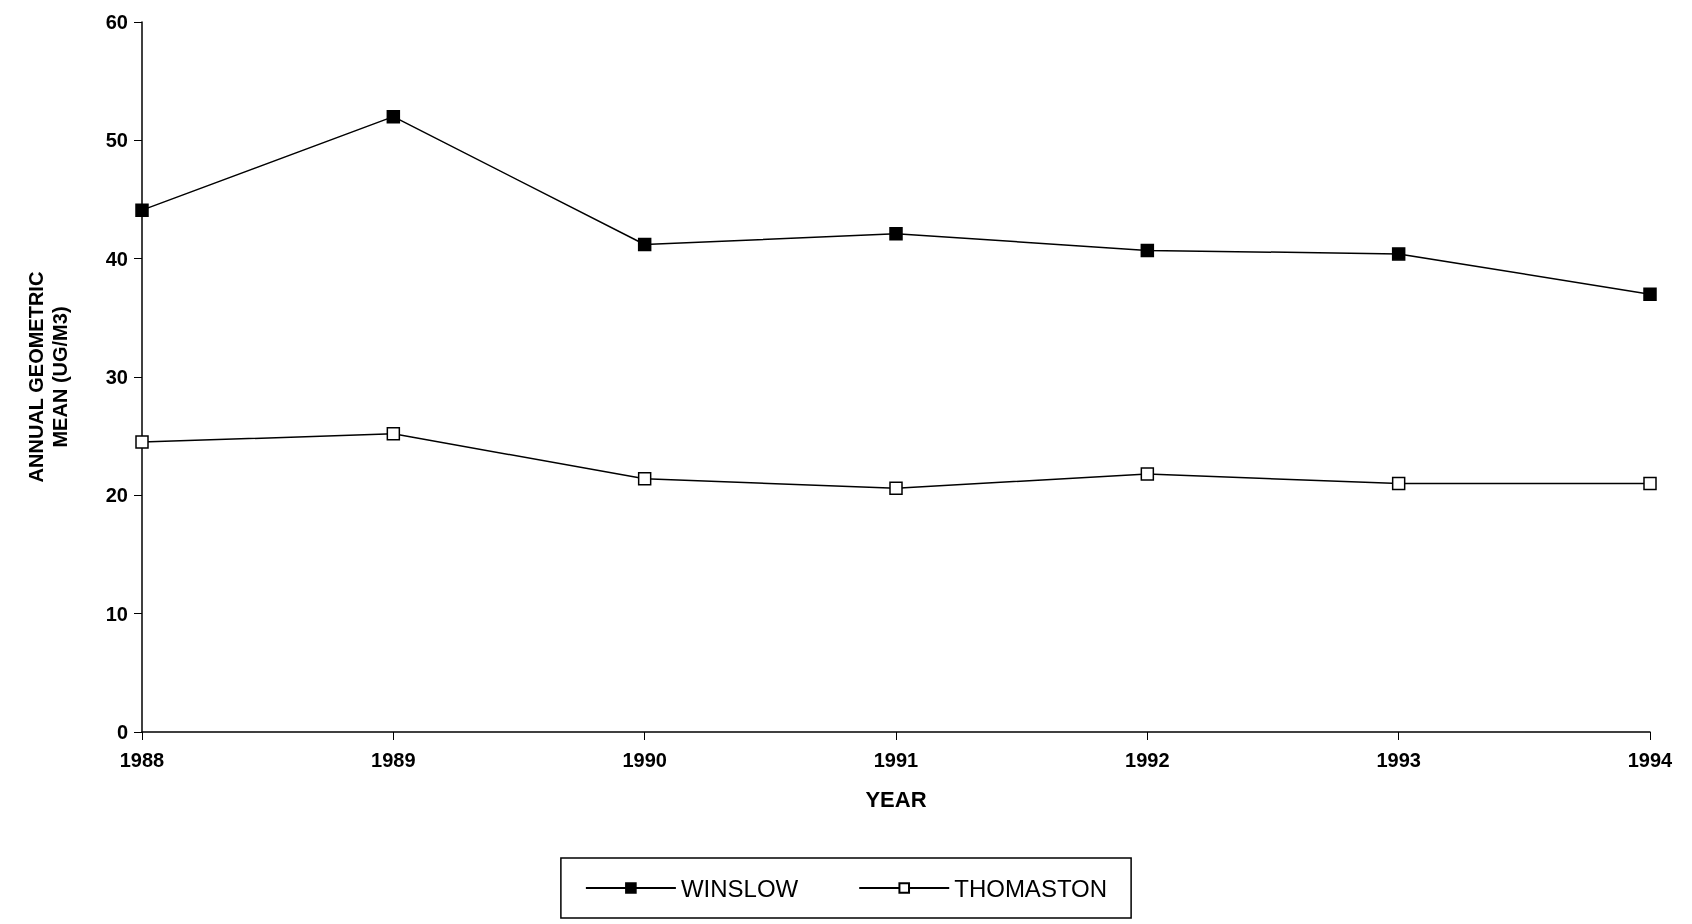  I want to click on x-tick-label: 1994, so click(1650, 760).